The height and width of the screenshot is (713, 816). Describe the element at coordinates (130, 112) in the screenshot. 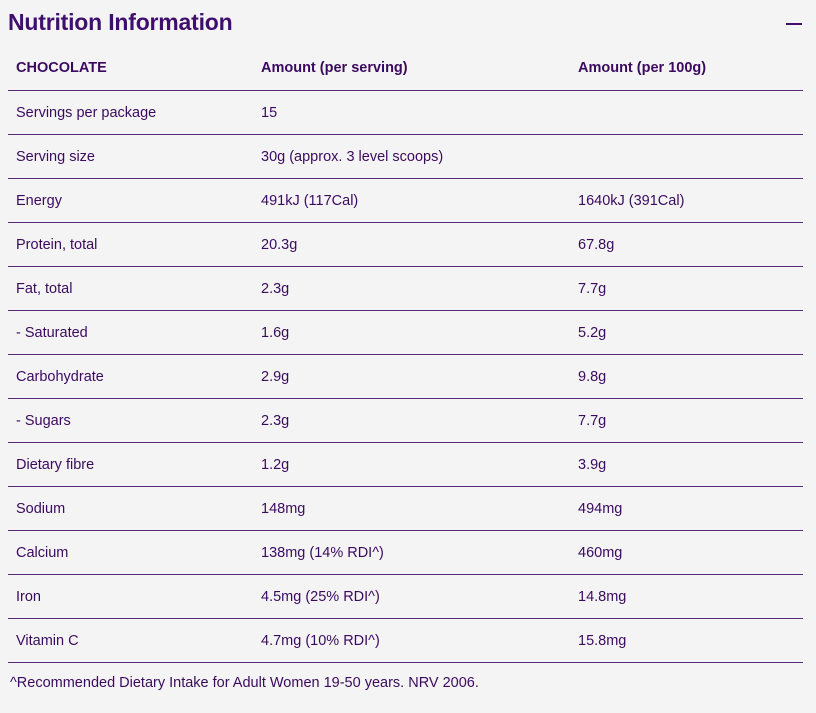

I see `nutrient-name: Servings per package` at that location.